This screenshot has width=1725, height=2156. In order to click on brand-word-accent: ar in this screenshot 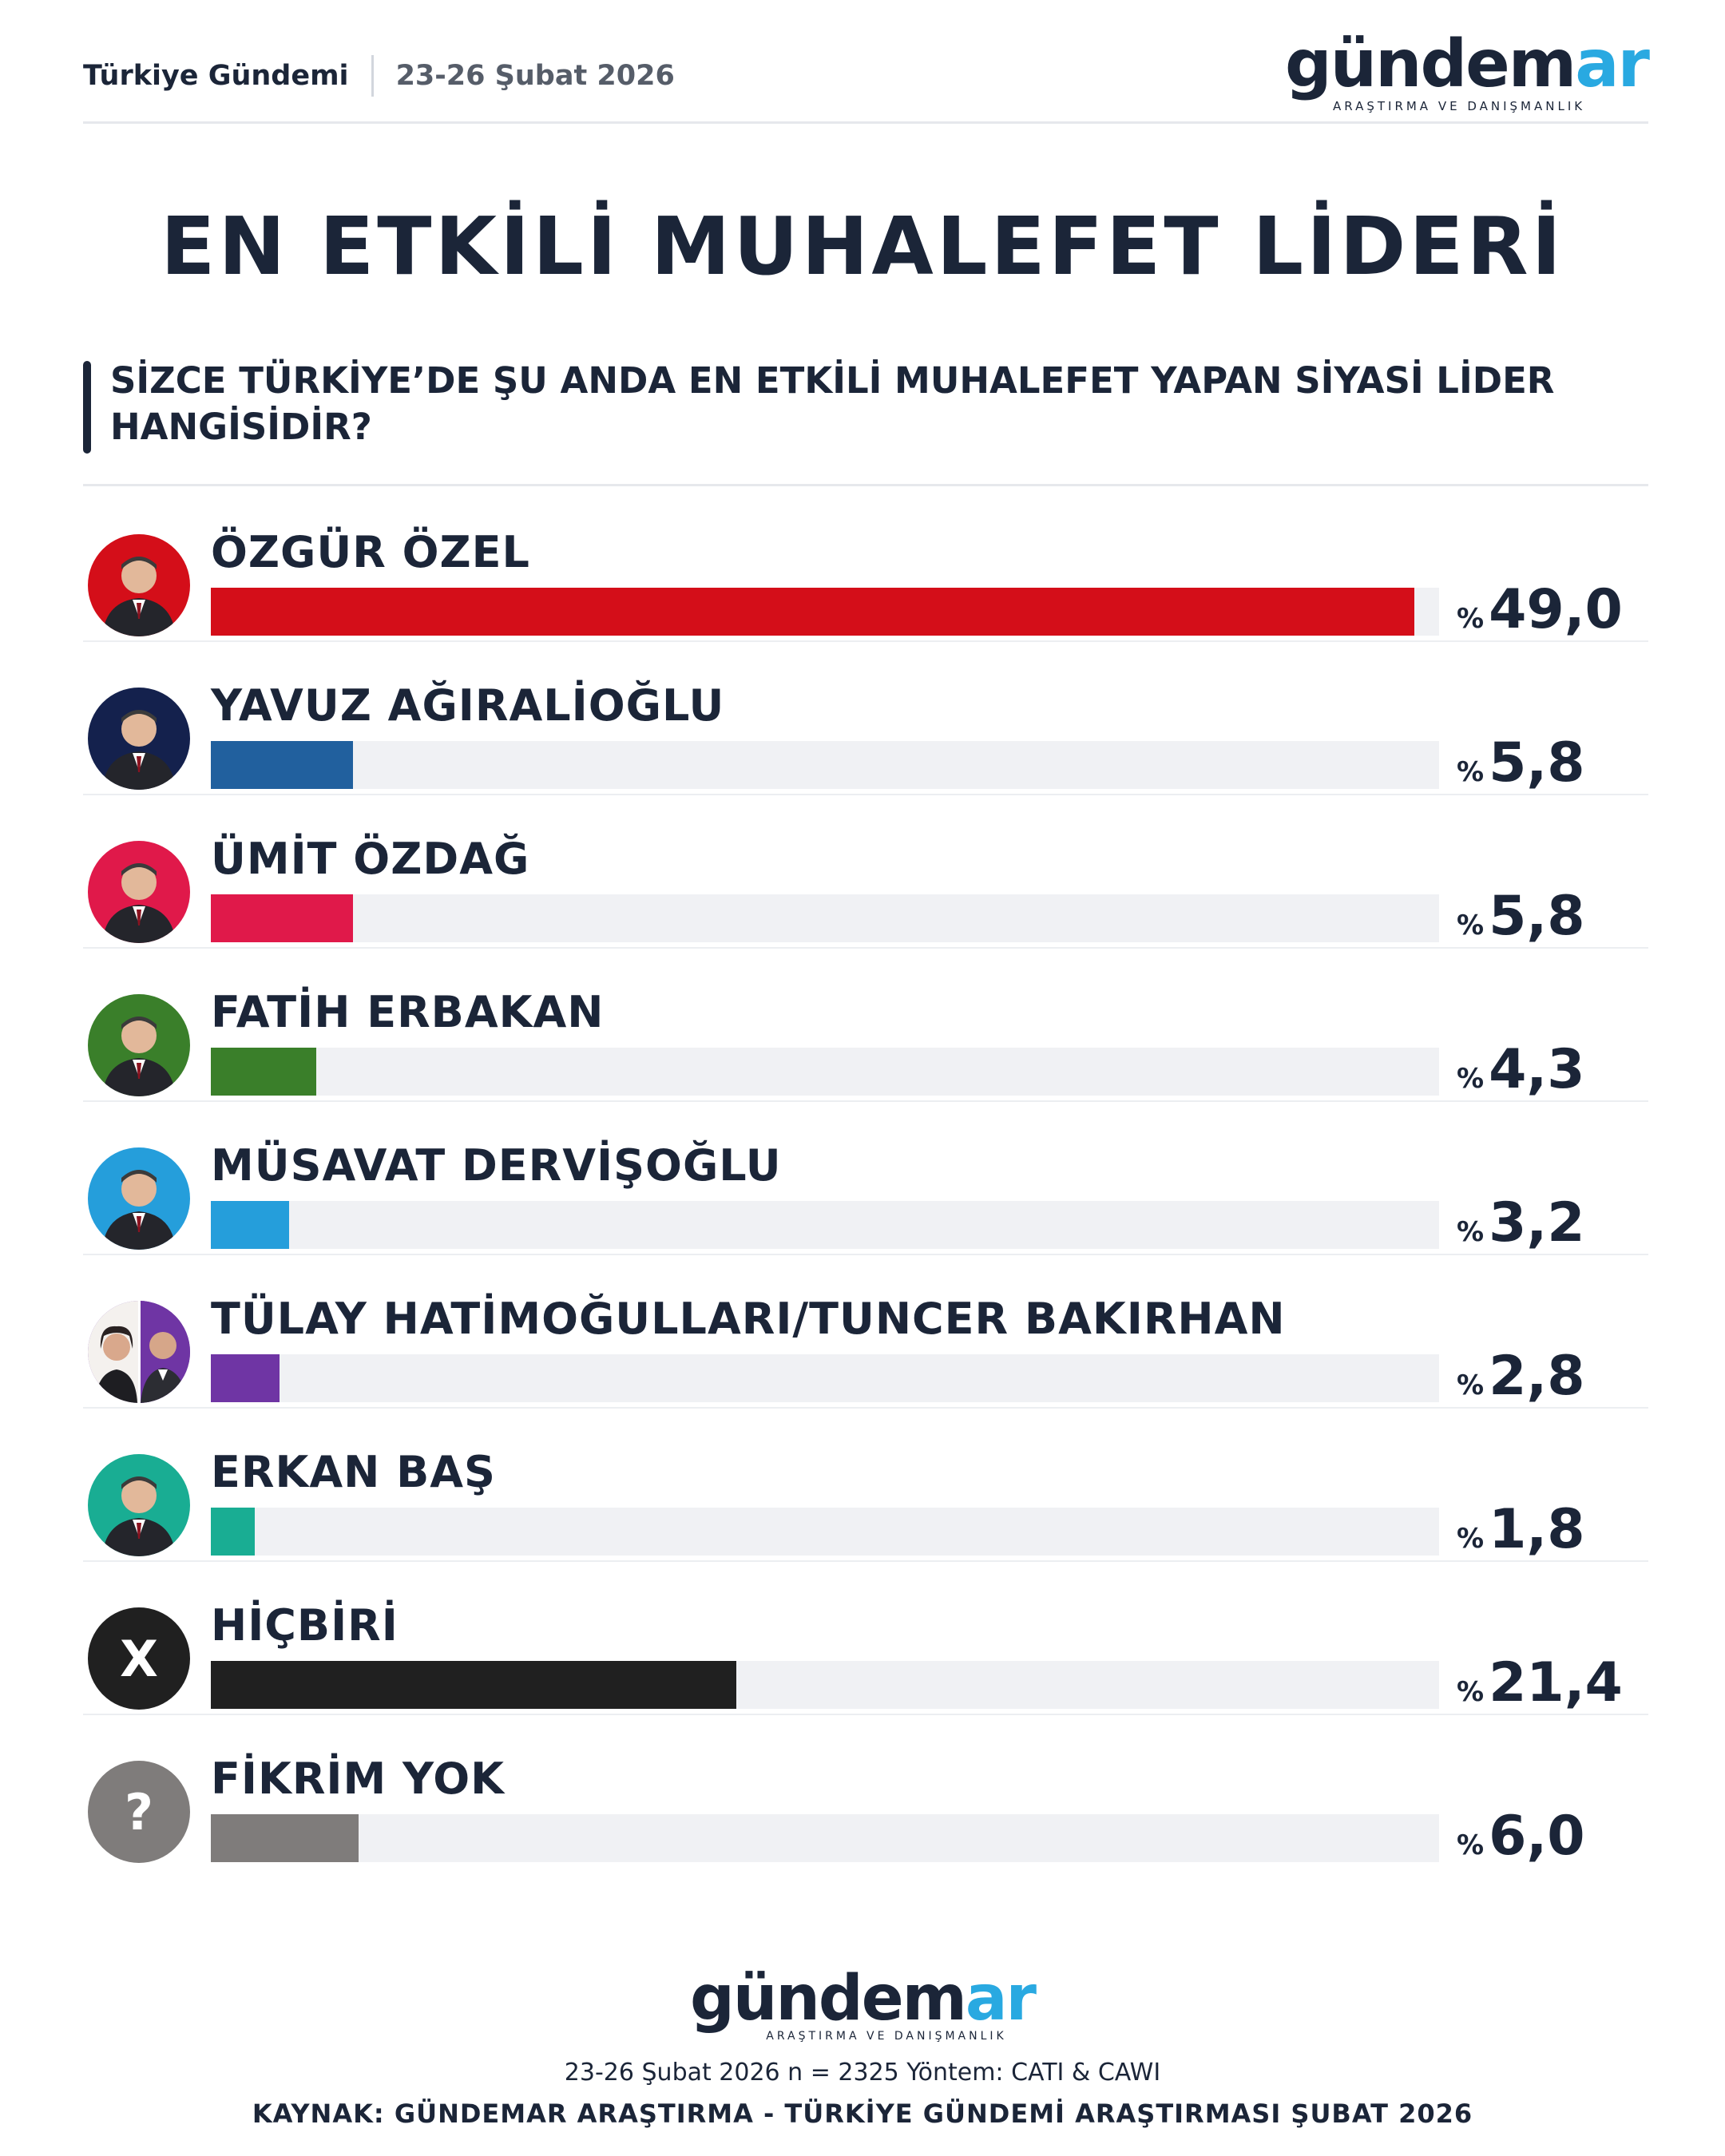, I will do `click(1613, 64)`.